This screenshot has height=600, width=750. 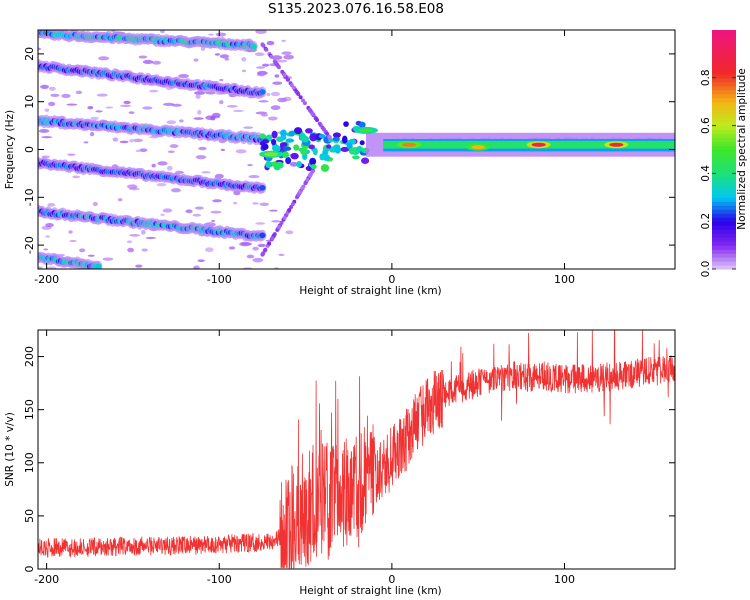 I want to click on snr-ytick-label: 50, so click(x=29, y=516).